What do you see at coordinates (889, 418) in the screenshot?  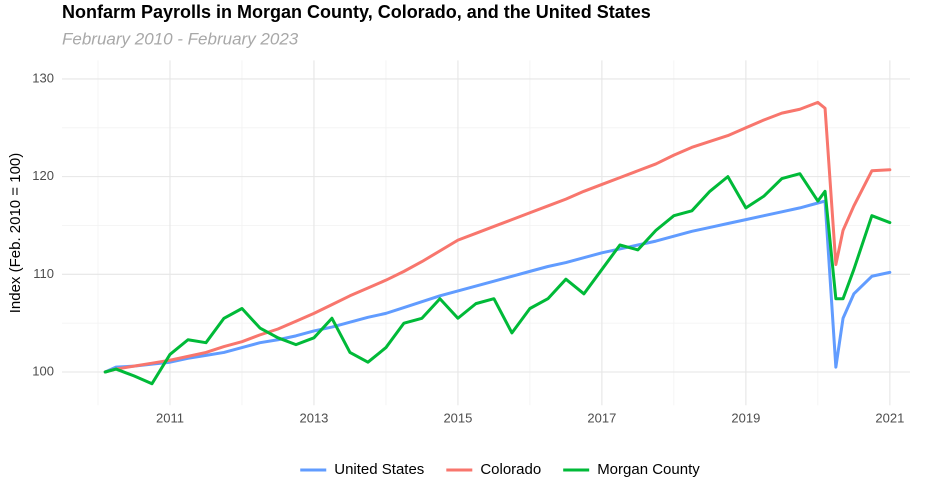 I see `x-tick-label: 2021` at bounding box center [889, 418].